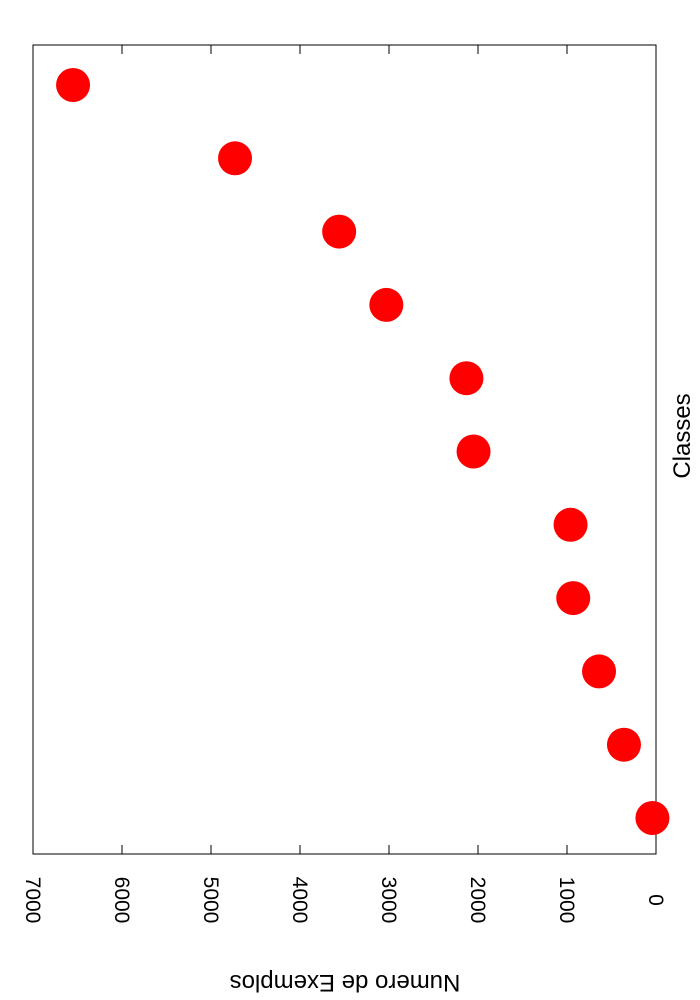 This screenshot has width=700, height=1000. I want to click on y-tick-label: 4000, so click(299, 900).